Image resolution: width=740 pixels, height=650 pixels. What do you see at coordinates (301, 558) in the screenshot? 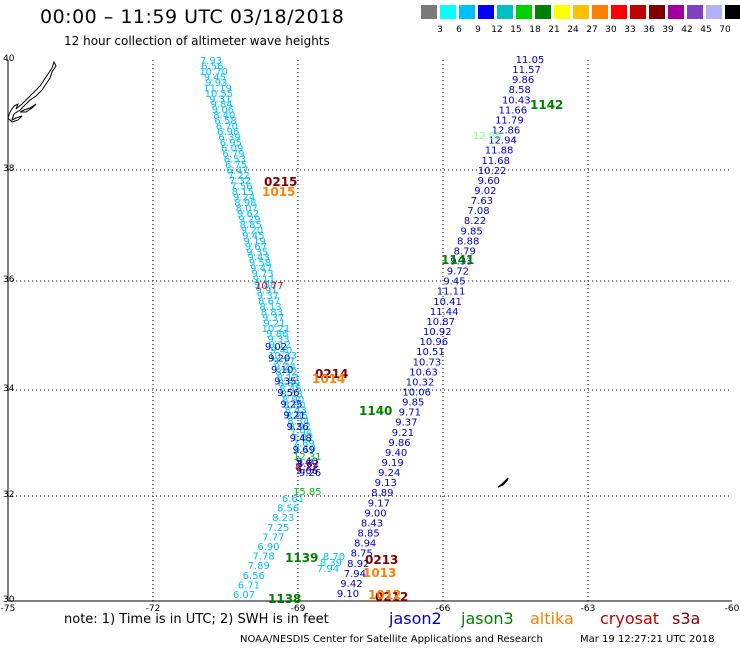
I see `pass-label: 1139` at bounding box center [301, 558].